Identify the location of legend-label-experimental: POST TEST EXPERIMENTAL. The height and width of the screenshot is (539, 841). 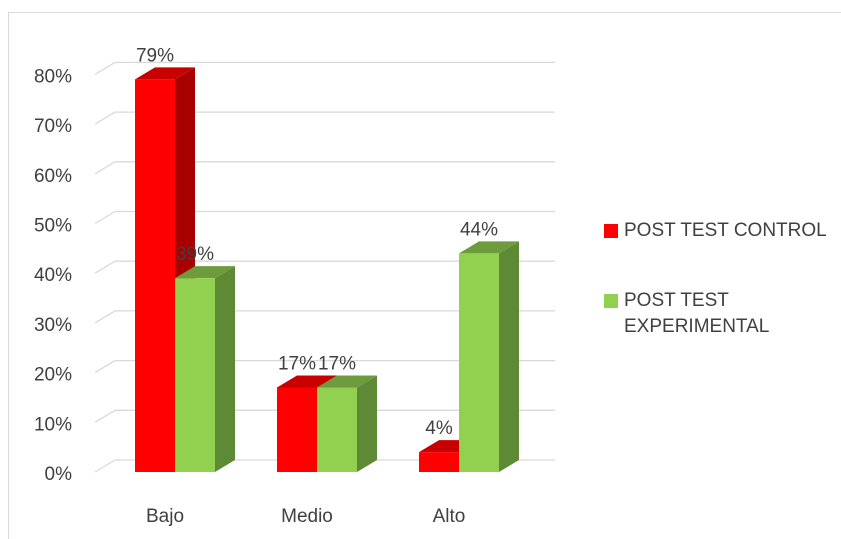
(697, 313).